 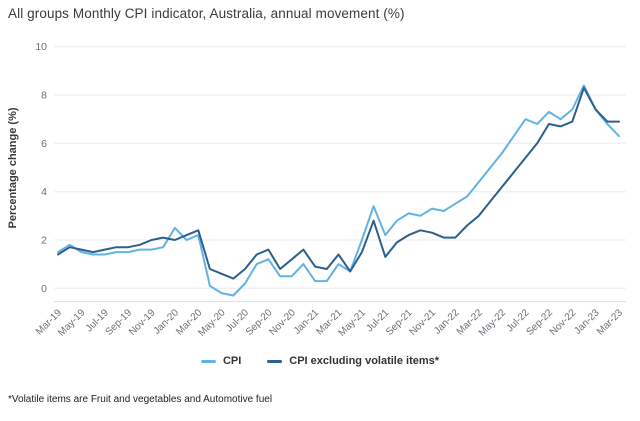 I want to click on cpi-line-swatch-icon, so click(x=208, y=361).